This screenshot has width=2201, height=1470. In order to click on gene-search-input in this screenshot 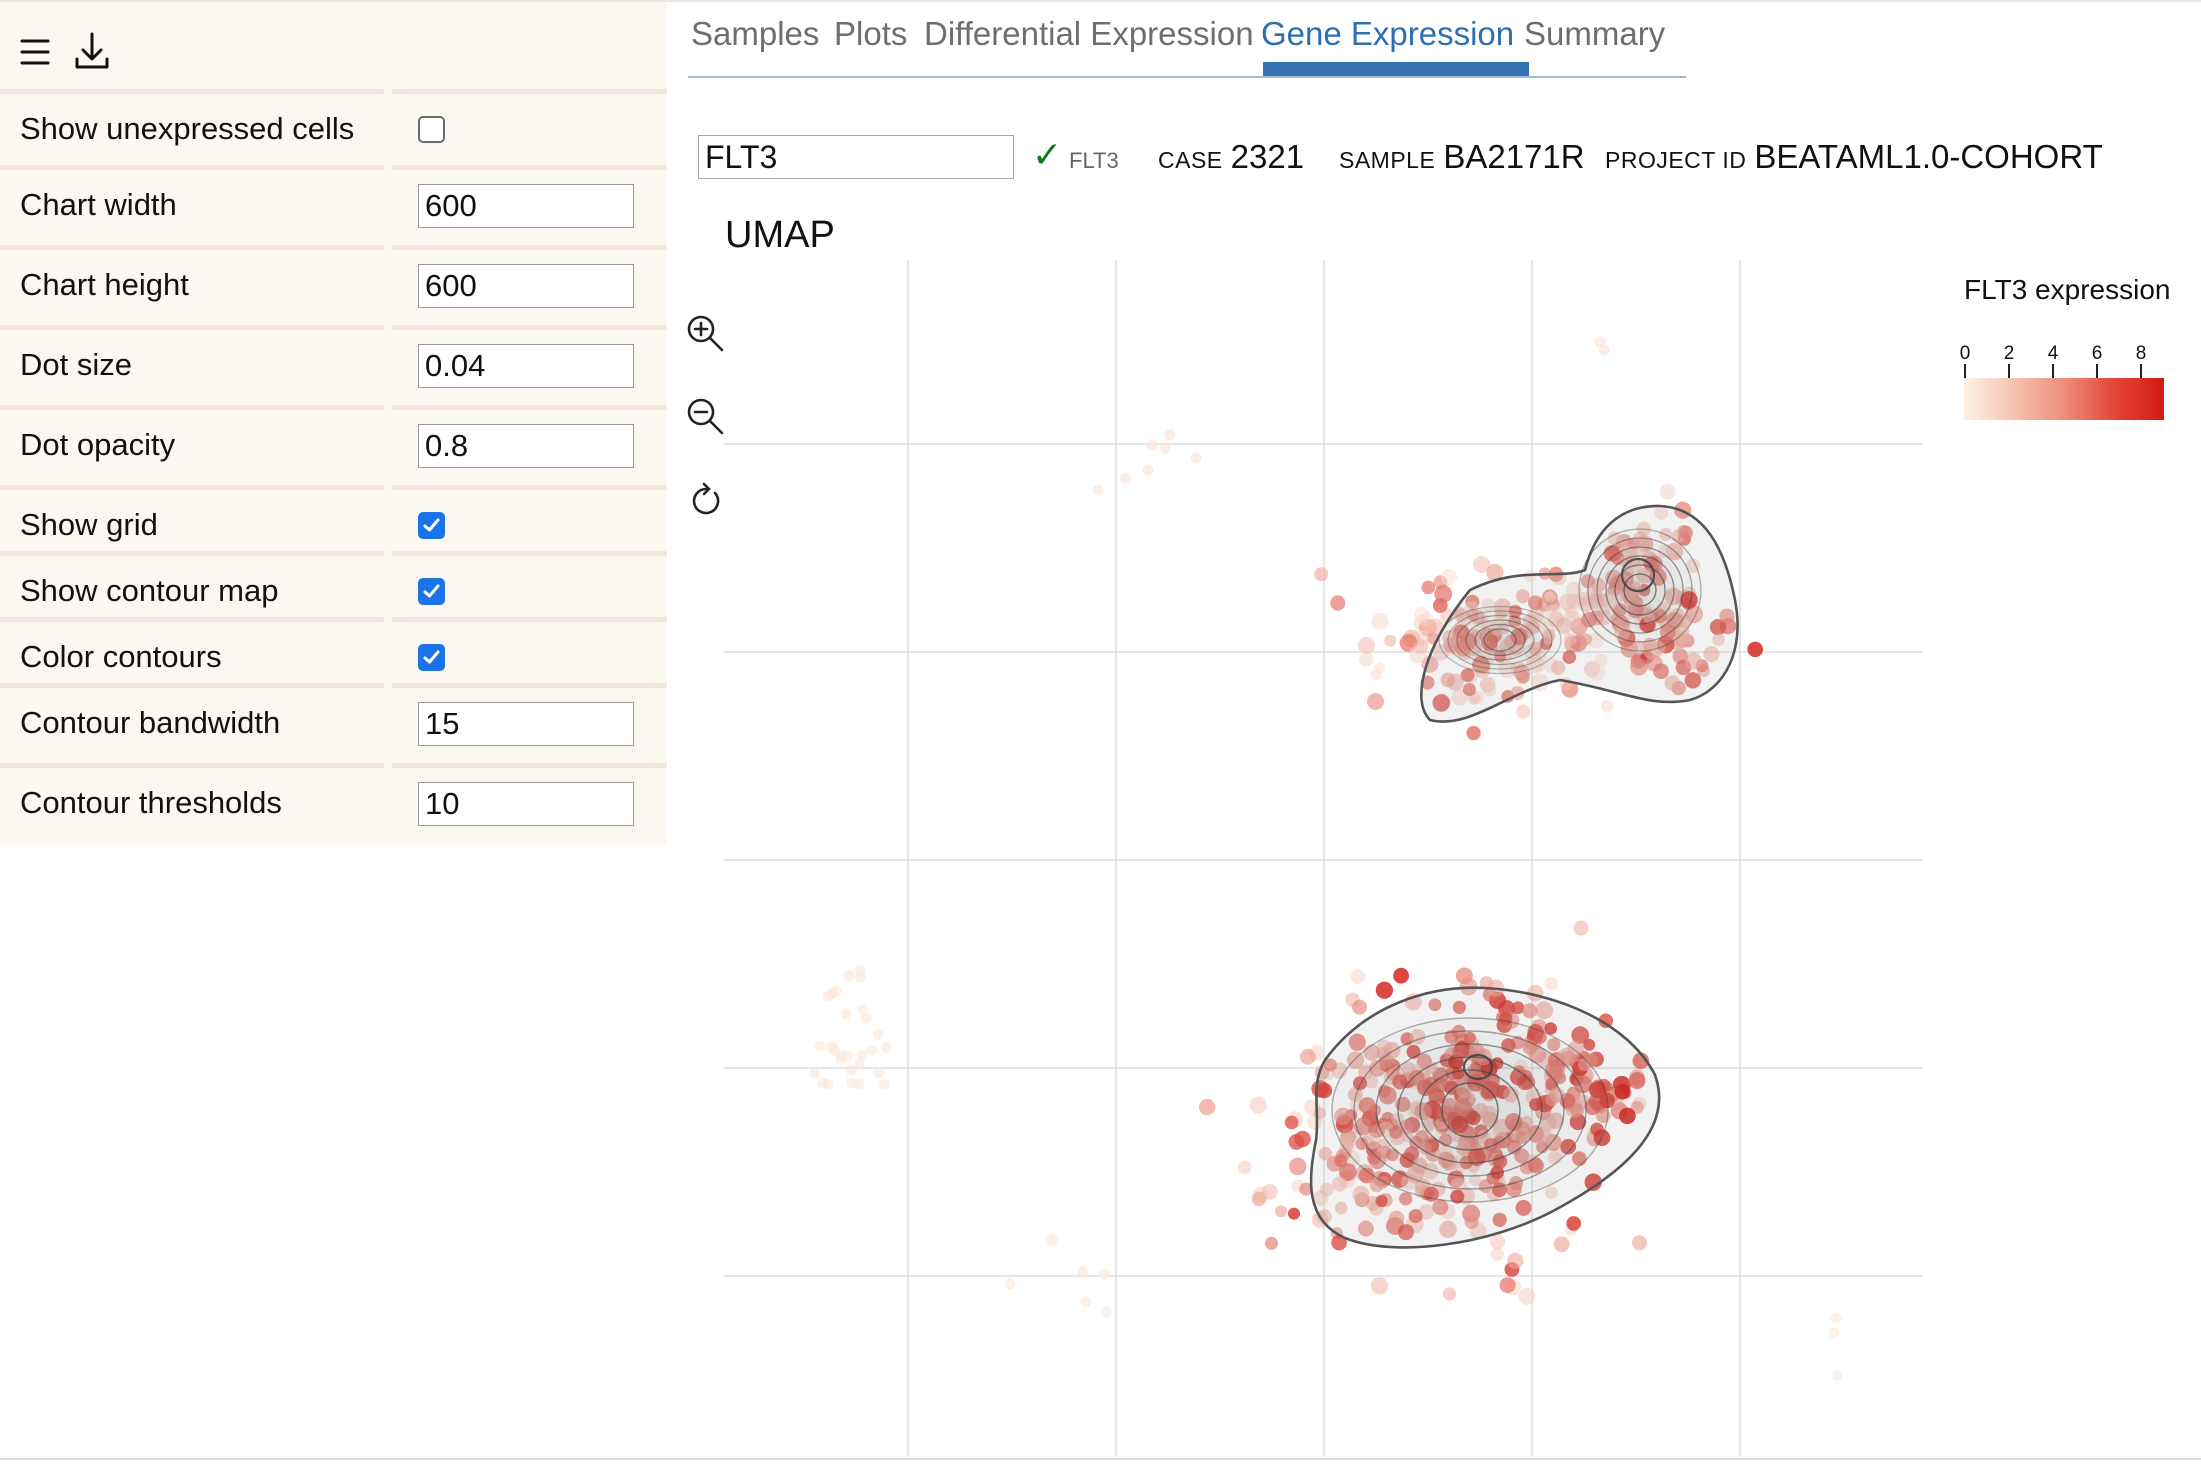, I will do `click(856, 157)`.